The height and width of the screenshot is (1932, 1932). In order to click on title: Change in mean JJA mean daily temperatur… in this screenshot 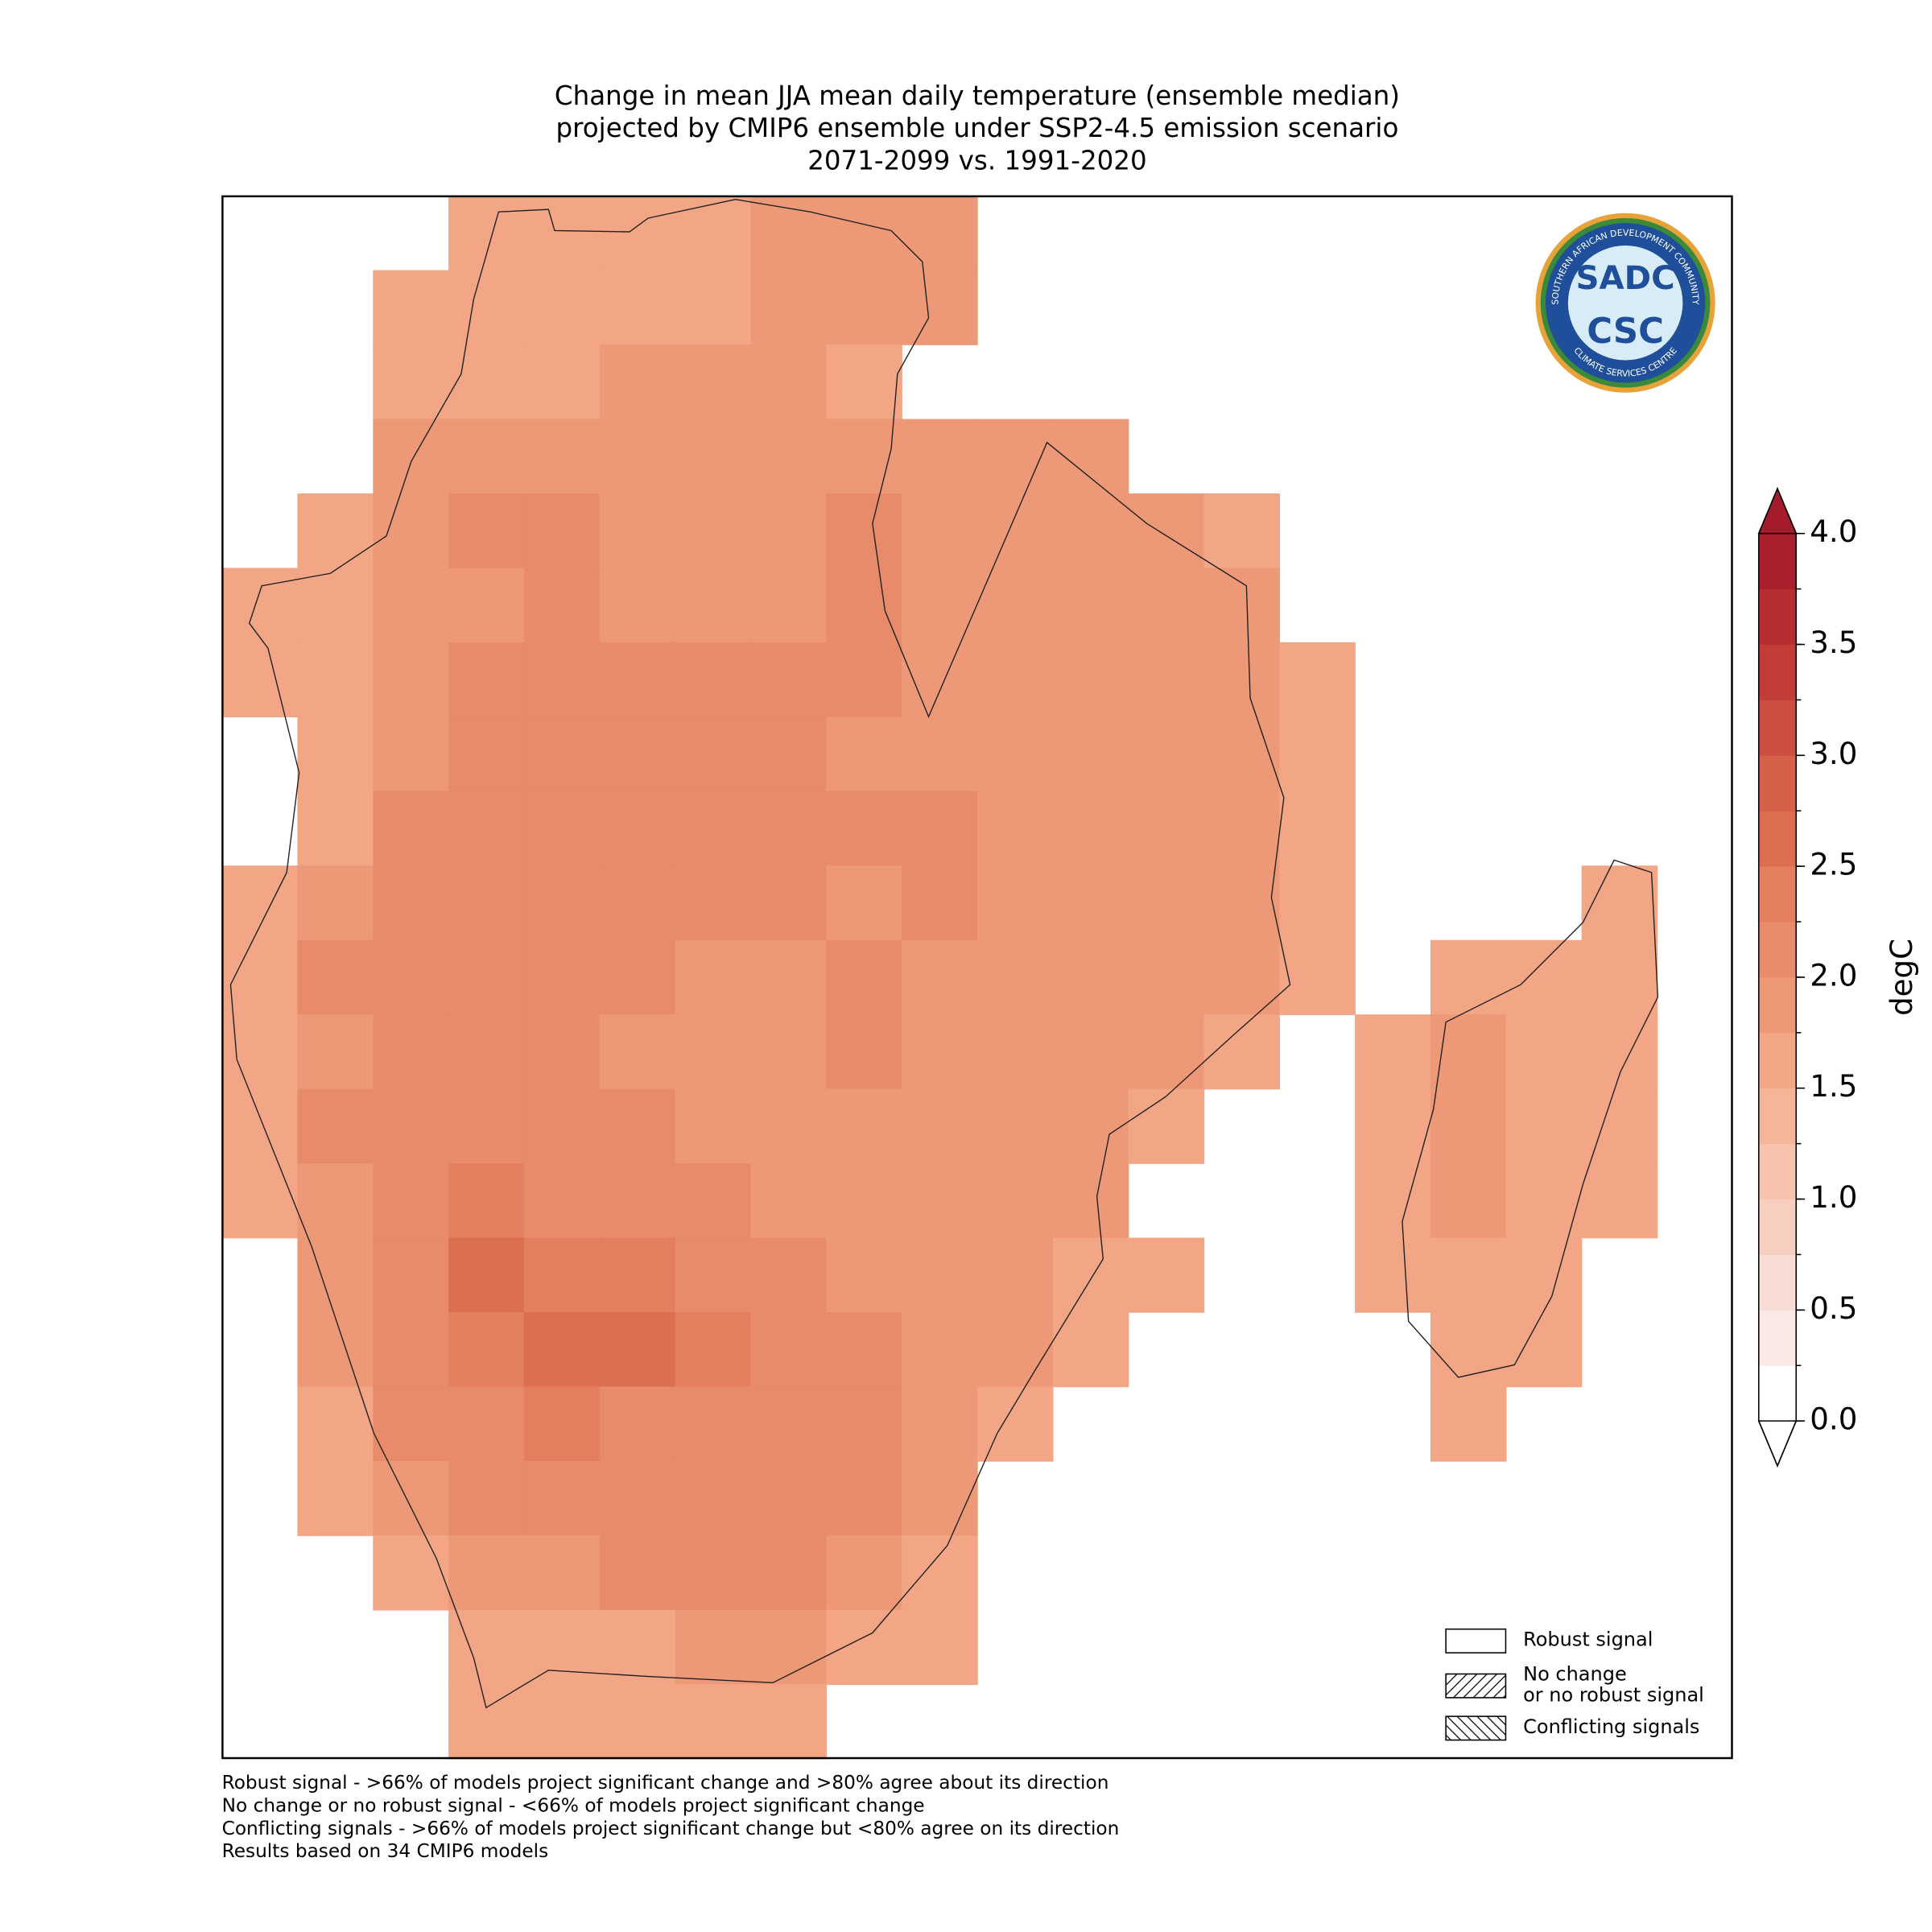, I will do `click(977, 128)`.